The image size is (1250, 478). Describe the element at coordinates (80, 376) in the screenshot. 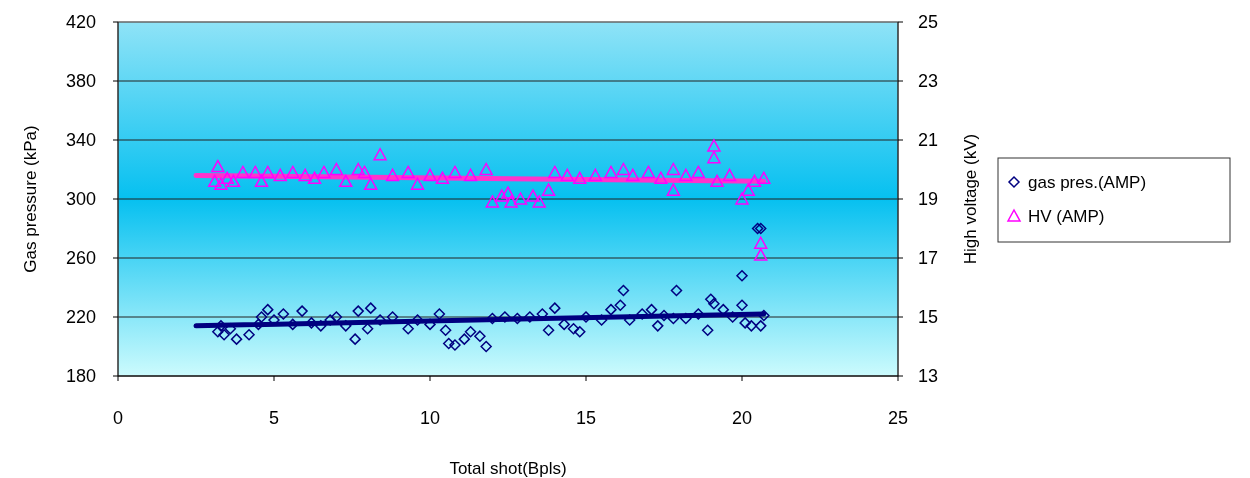

I see `y-tick-label: 180` at that location.